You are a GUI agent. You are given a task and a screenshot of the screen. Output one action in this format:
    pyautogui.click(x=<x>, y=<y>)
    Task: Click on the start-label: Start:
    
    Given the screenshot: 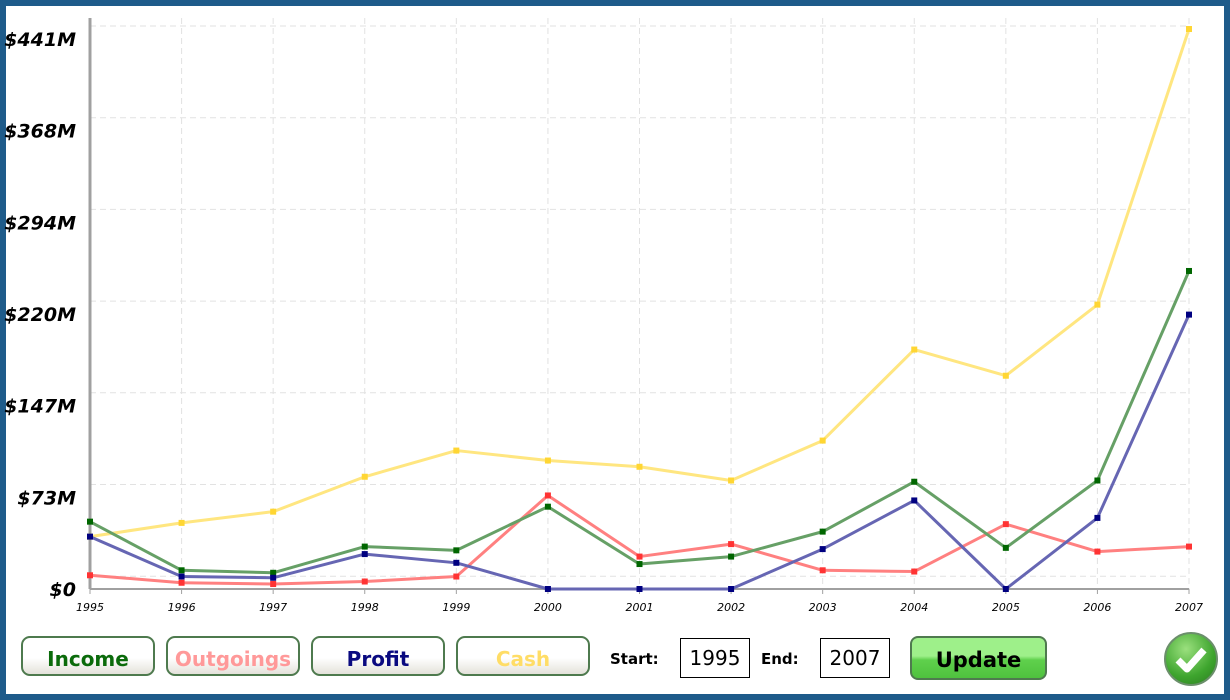 What is the action you would take?
    pyautogui.click(x=634, y=659)
    